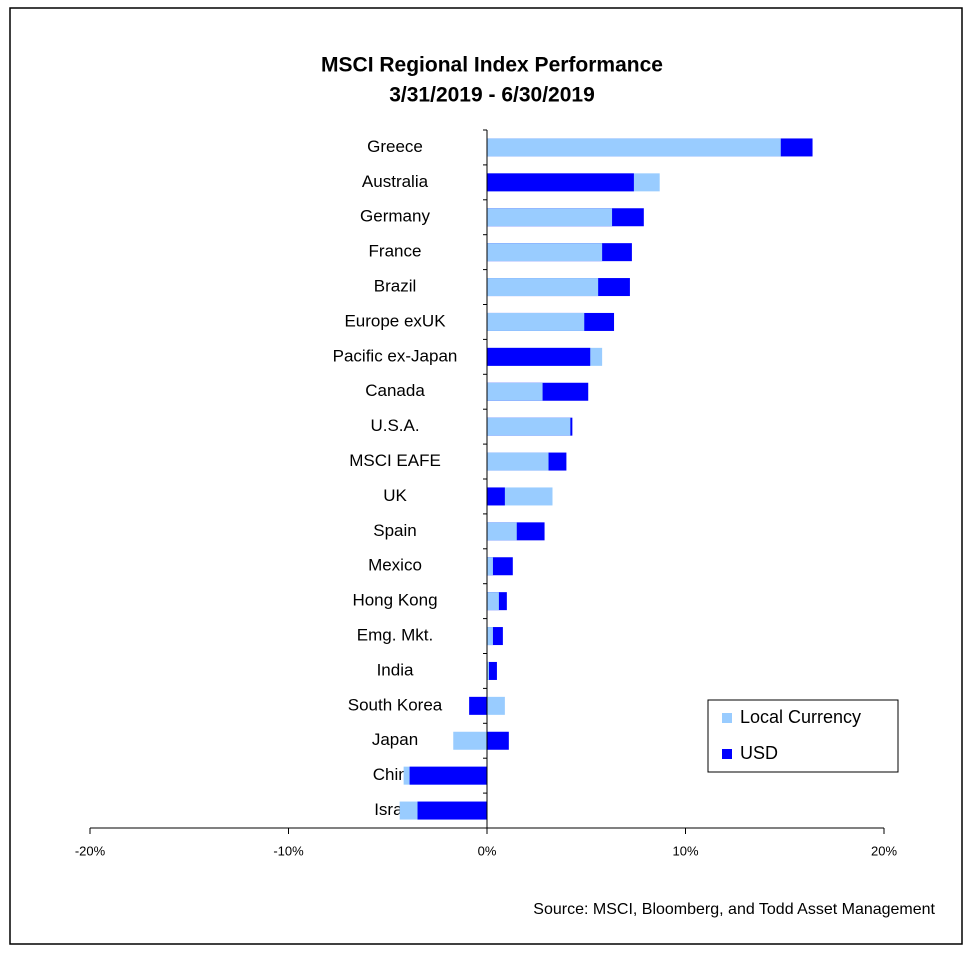 Image resolution: width=973 pixels, height=957 pixels. I want to click on legend-label: USD, so click(759, 753).